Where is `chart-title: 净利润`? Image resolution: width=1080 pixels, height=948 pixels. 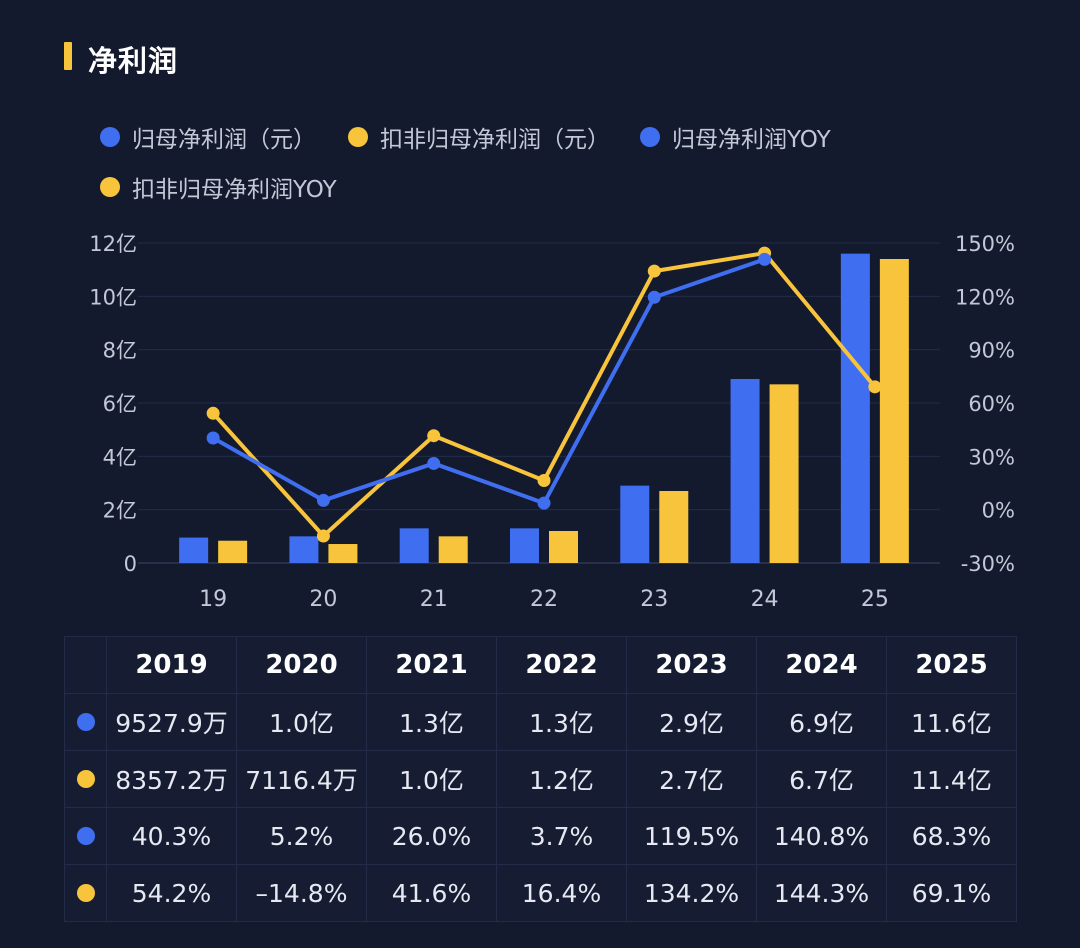 chart-title: 净利润 is located at coordinates (133, 61).